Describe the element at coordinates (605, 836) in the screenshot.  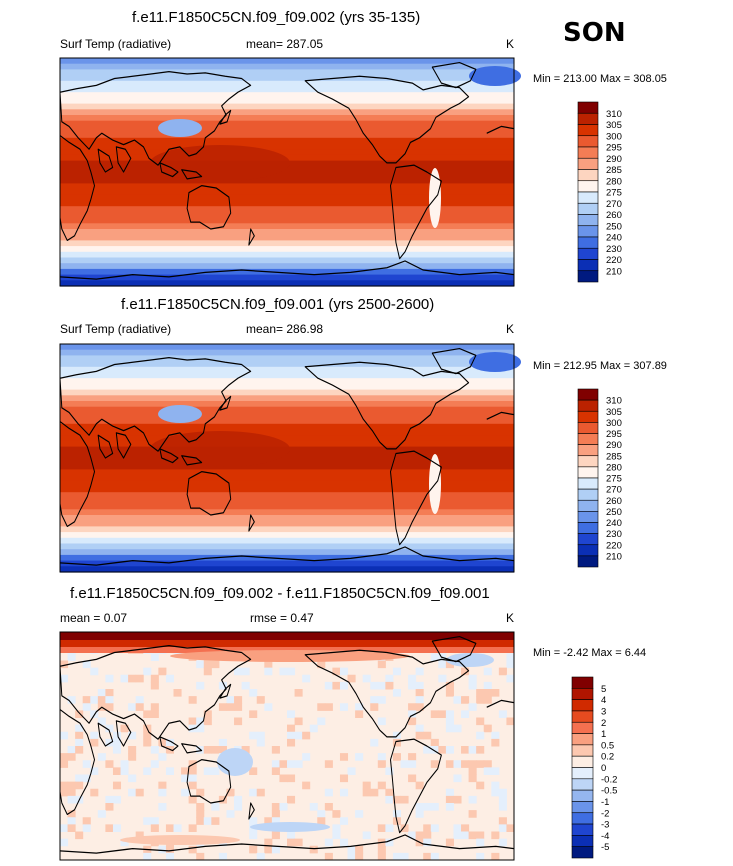
I see `colorbar-tick-label: -4` at that location.